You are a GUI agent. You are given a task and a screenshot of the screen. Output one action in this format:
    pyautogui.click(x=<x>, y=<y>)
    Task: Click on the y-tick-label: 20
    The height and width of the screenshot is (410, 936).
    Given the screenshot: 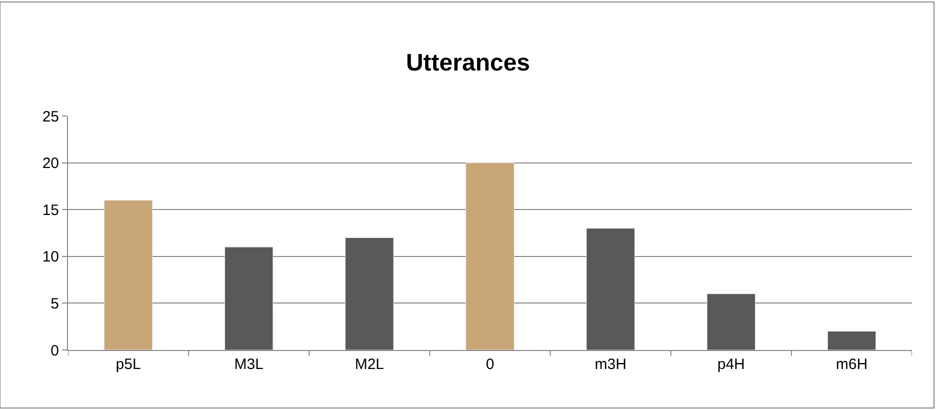 What is the action you would take?
    pyautogui.click(x=50, y=163)
    